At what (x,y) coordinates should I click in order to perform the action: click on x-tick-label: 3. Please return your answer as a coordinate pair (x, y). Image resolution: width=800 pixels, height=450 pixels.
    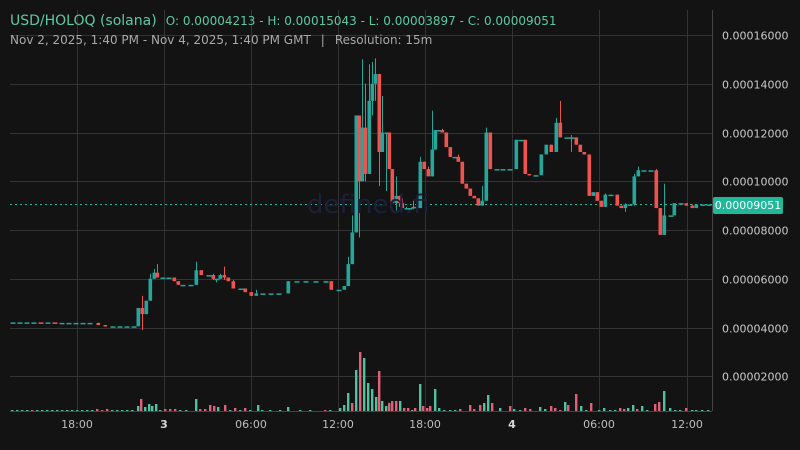
    Looking at the image, I should click on (164, 424).